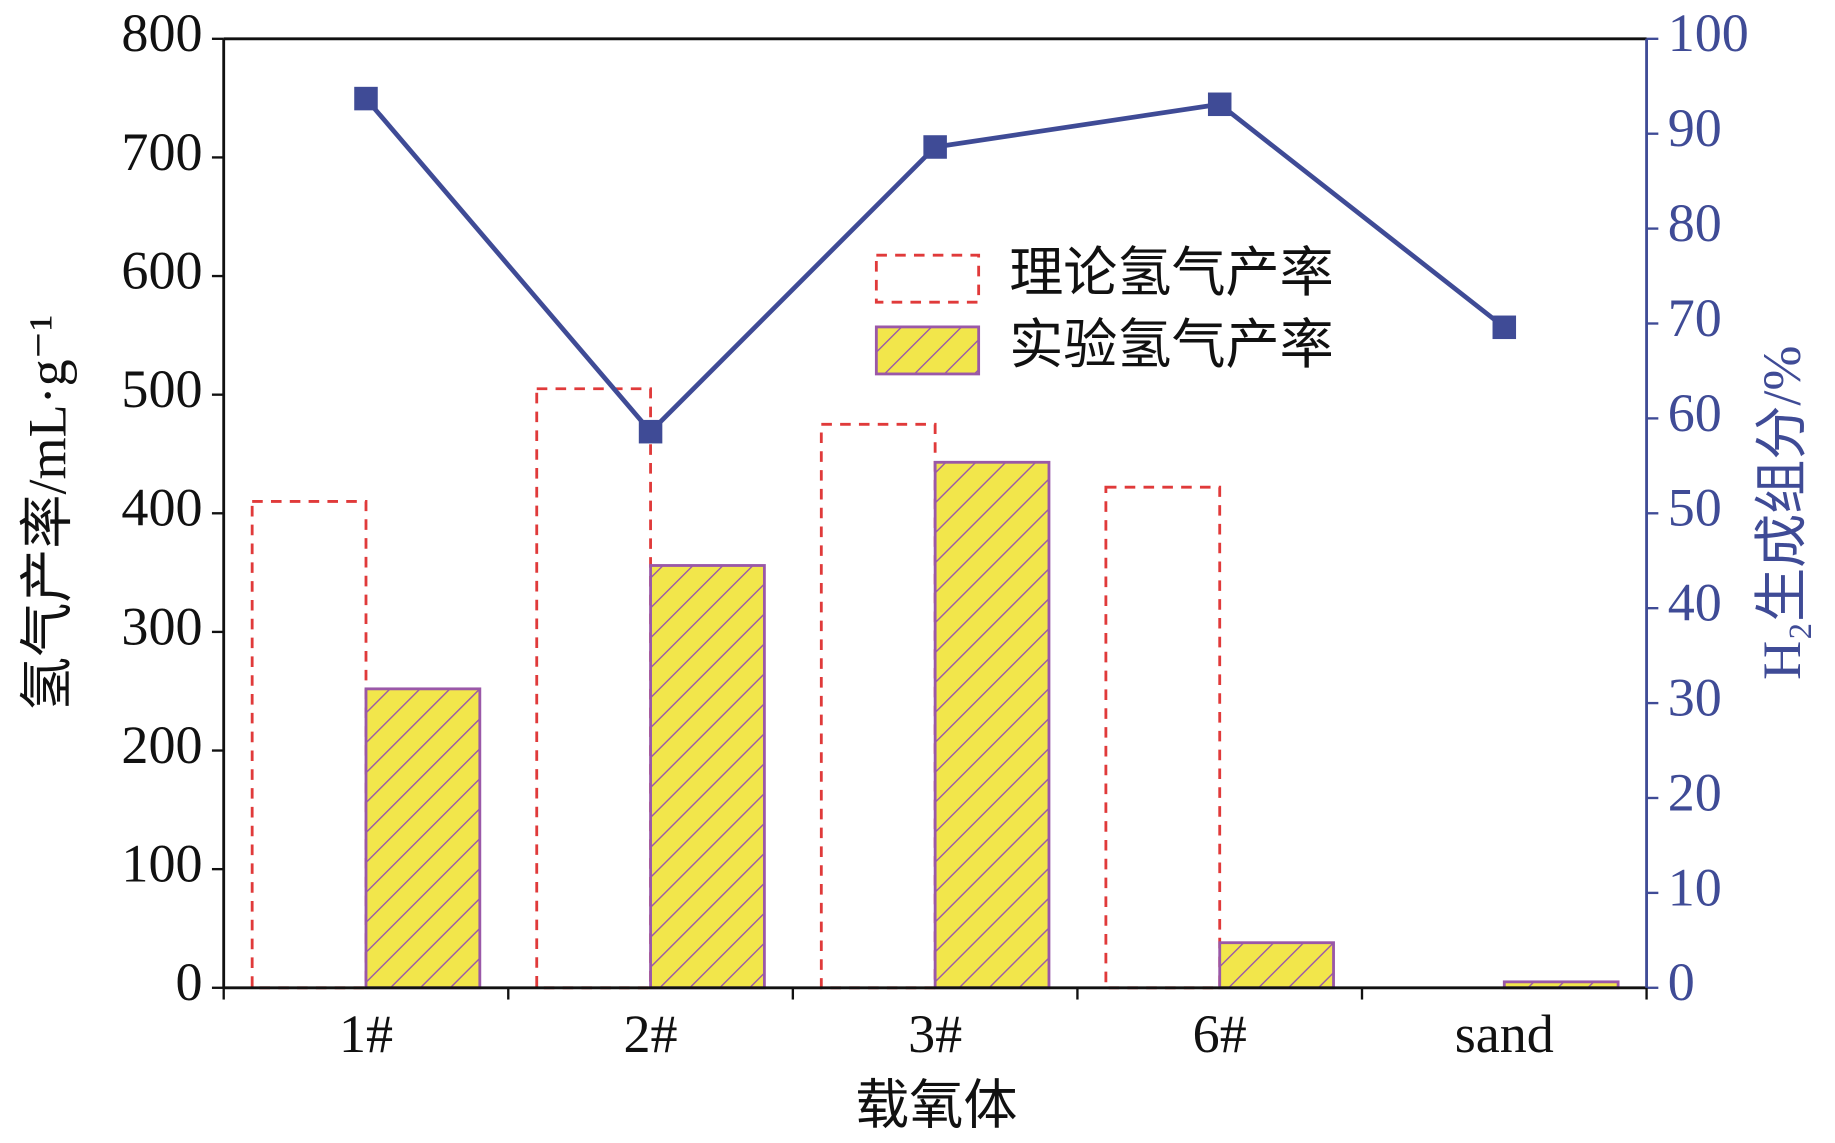  I want to click on legend-label: 理论氢气产率, so click(1171, 273).